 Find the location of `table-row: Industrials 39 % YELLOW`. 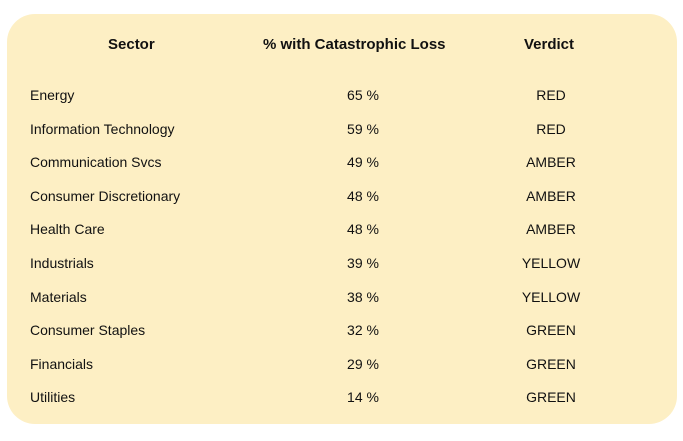

table-row: Industrials 39 % YELLOW is located at coordinates (342, 272).